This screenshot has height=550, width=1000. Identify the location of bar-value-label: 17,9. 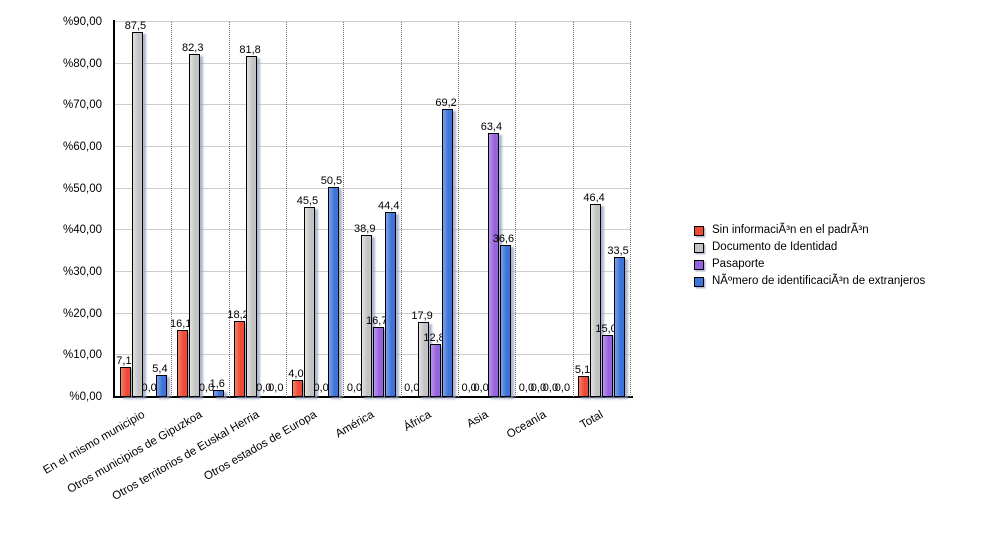
(422, 316).